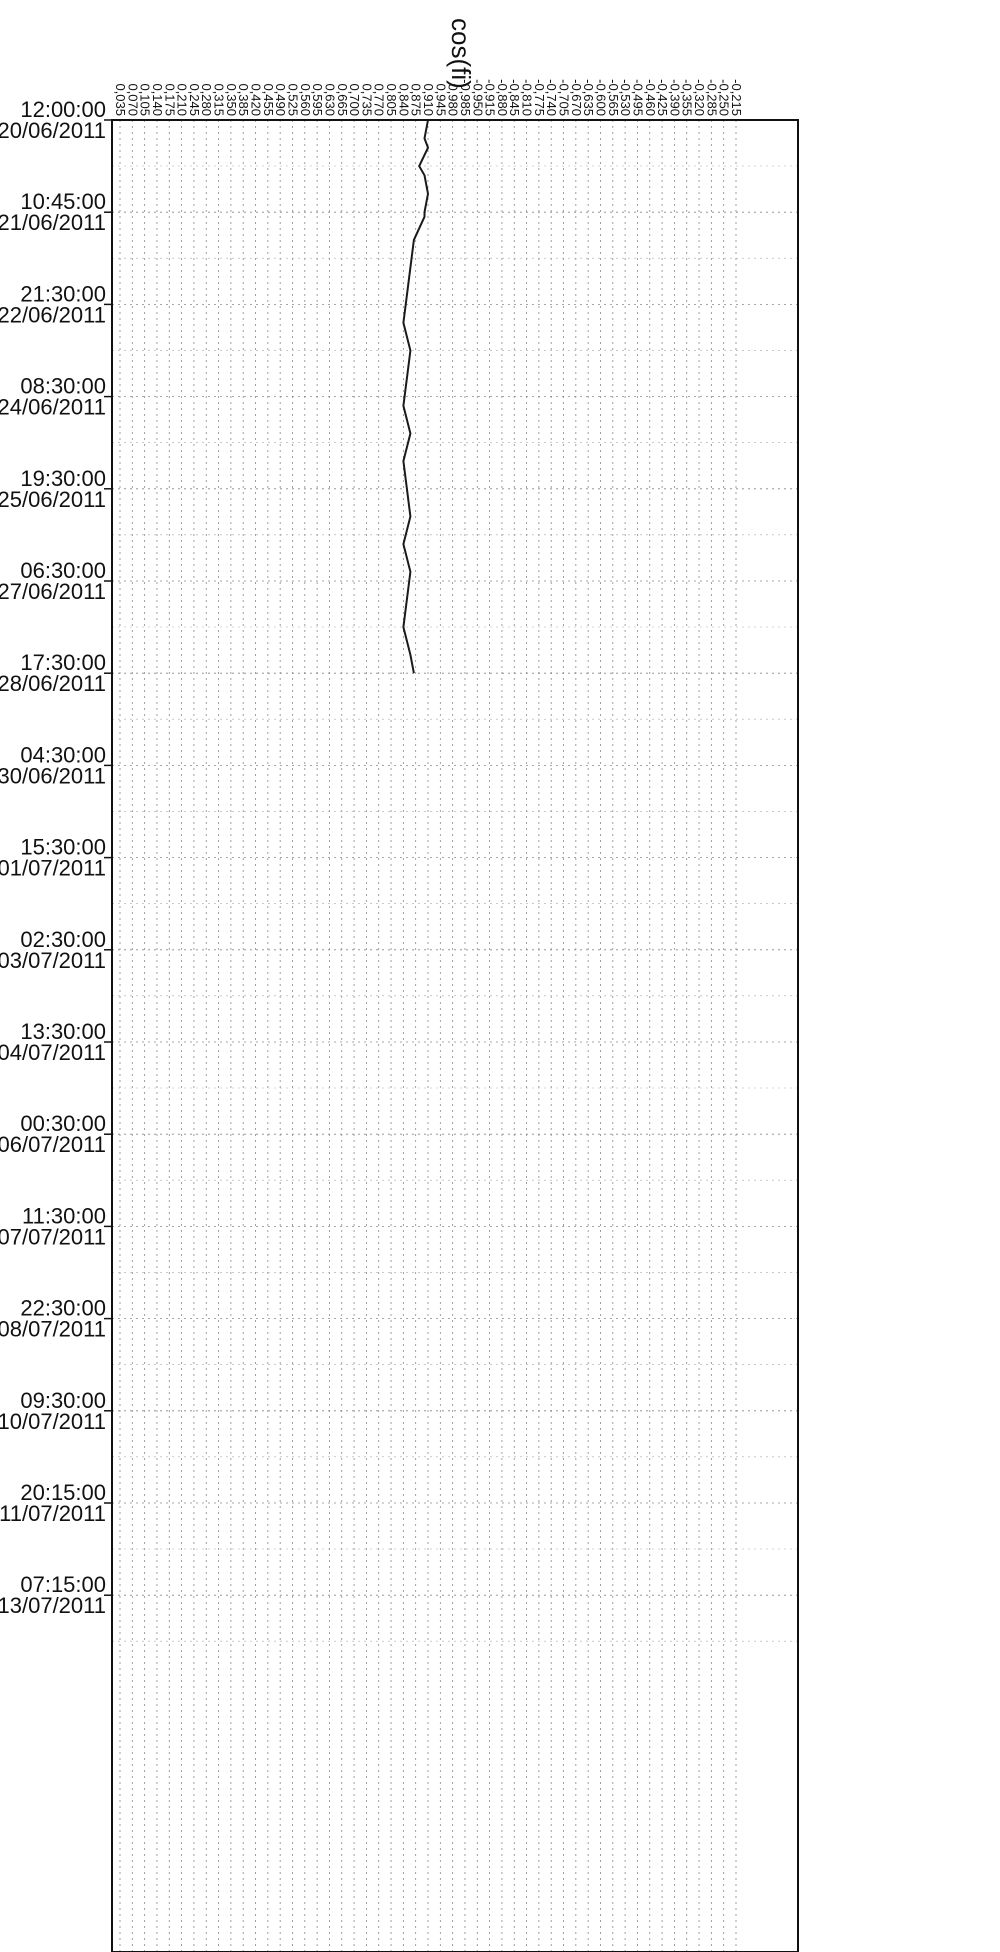 Image resolution: width=1000 pixels, height=1952 pixels. What do you see at coordinates (440, 99) in the screenshot?
I see `x-tick-label: 0,945` at bounding box center [440, 99].